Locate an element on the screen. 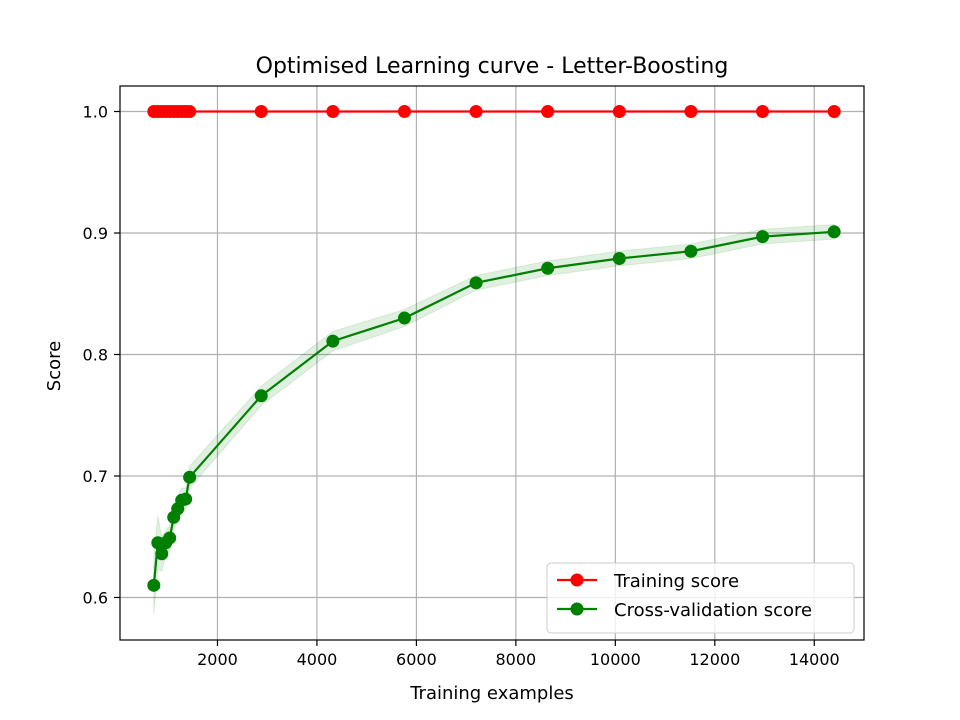  legend-box is located at coordinates (700, 598).